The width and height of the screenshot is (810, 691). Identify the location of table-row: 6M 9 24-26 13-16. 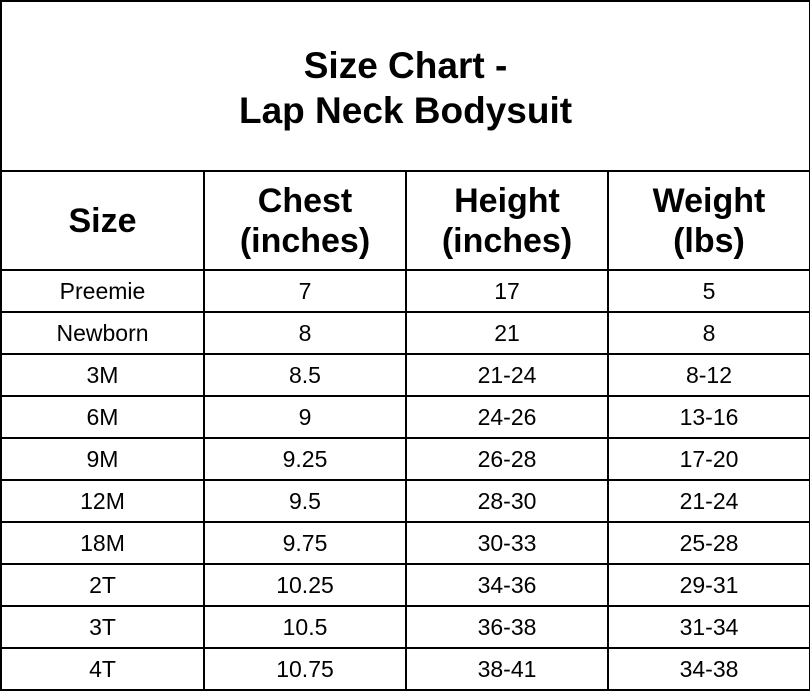
(405, 417).